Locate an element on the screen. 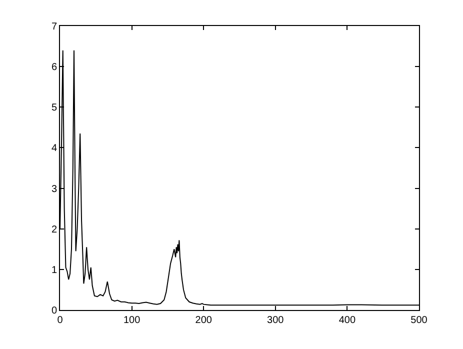 The image size is (463, 349). x-tick-label: 100 is located at coordinates (132, 320).